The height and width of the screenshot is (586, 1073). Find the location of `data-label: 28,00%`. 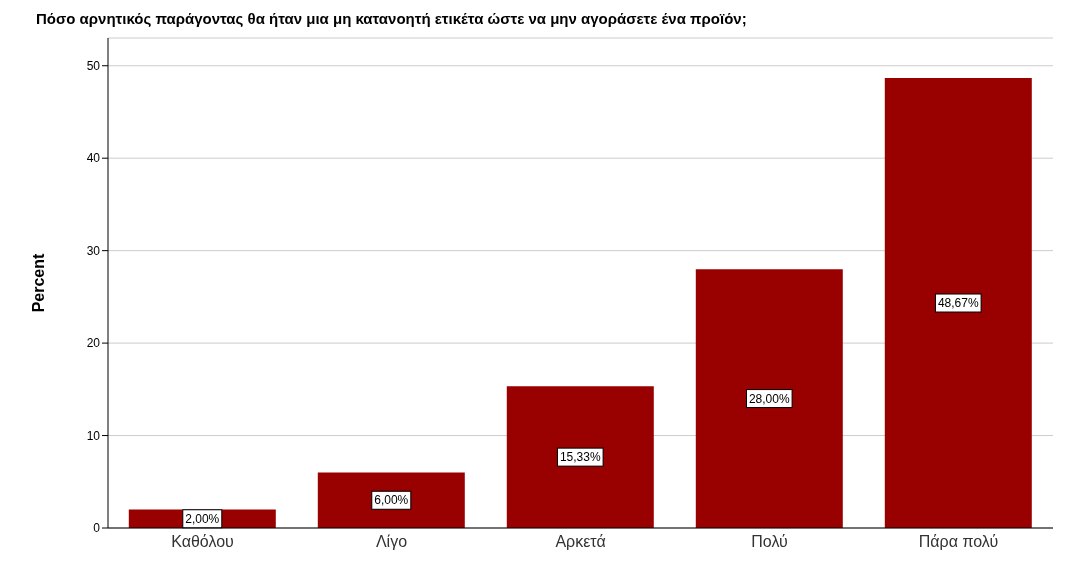

data-label: 28,00% is located at coordinates (769, 398).